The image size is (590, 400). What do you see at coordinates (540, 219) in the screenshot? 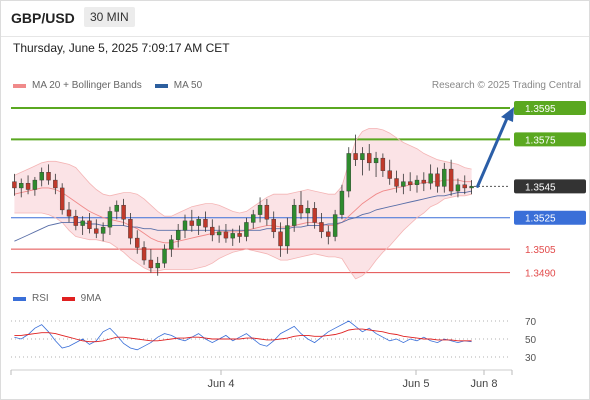
I see `level-label-1.3525: 1.3525` at bounding box center [540, 219].